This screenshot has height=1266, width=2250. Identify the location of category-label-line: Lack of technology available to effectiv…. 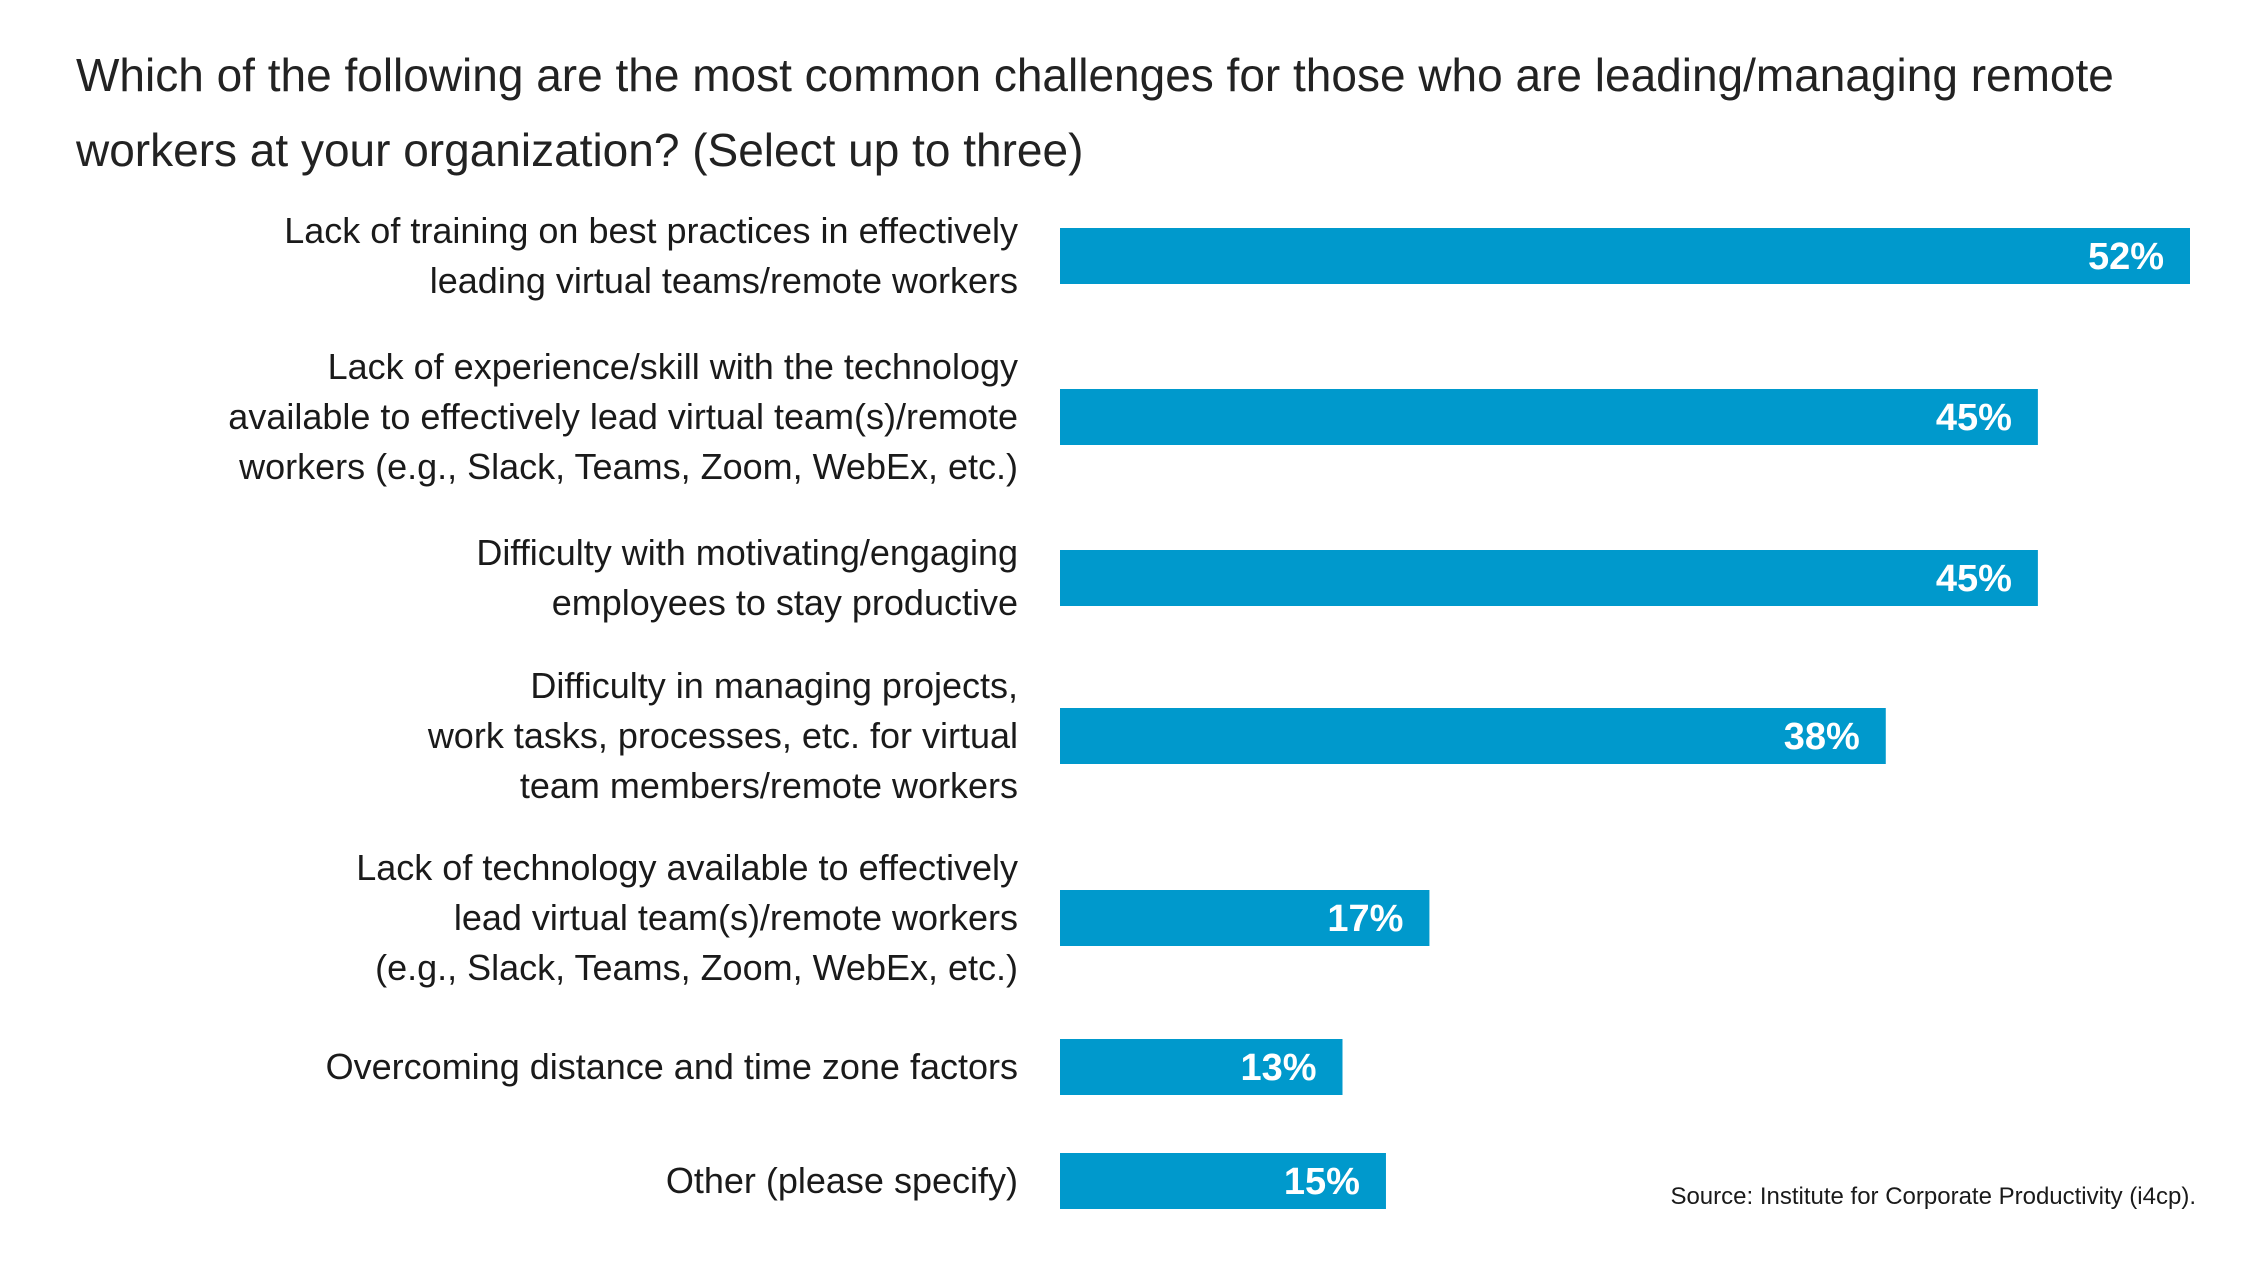
(687, 867).